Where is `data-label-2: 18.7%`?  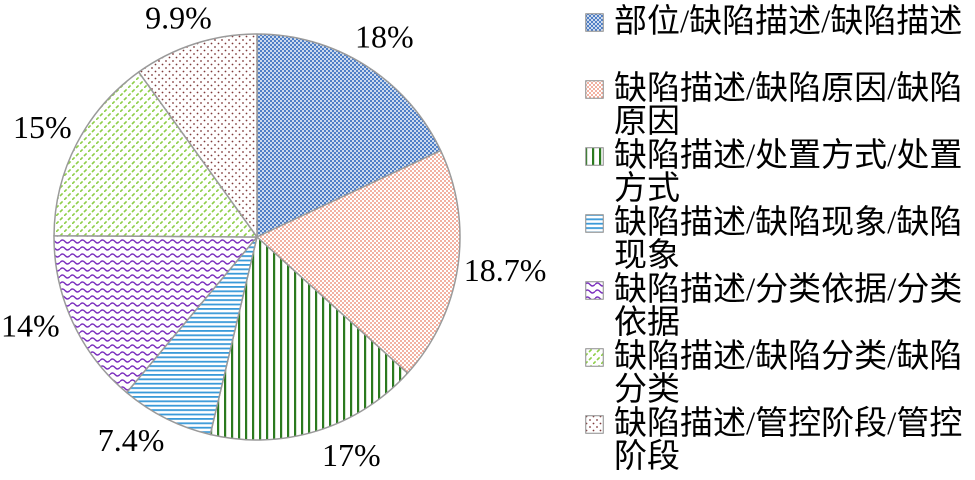
data-label-2: 18.7% is located at coordinates (505, 270).